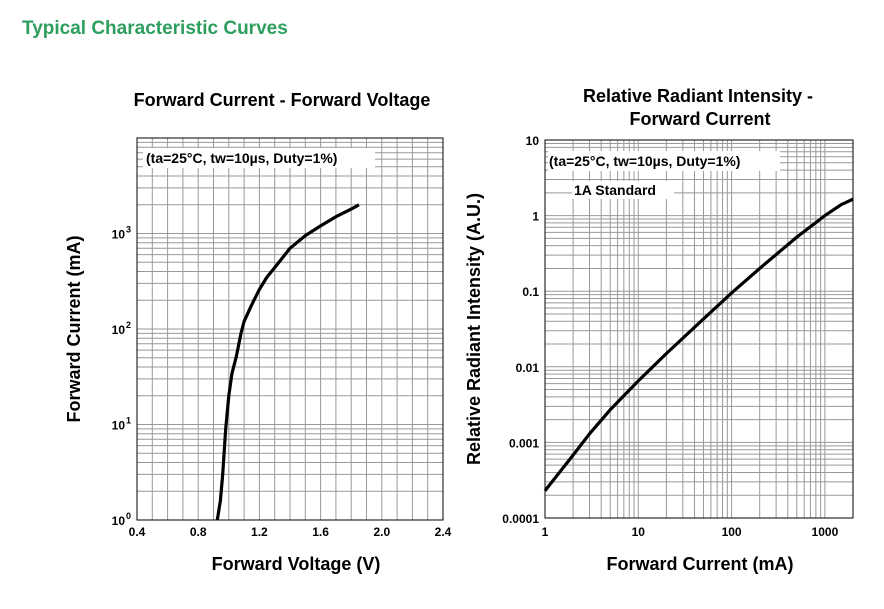 This screenshot has height=609, width=884. I want to click on chart1-series-line, so click(287, 362).